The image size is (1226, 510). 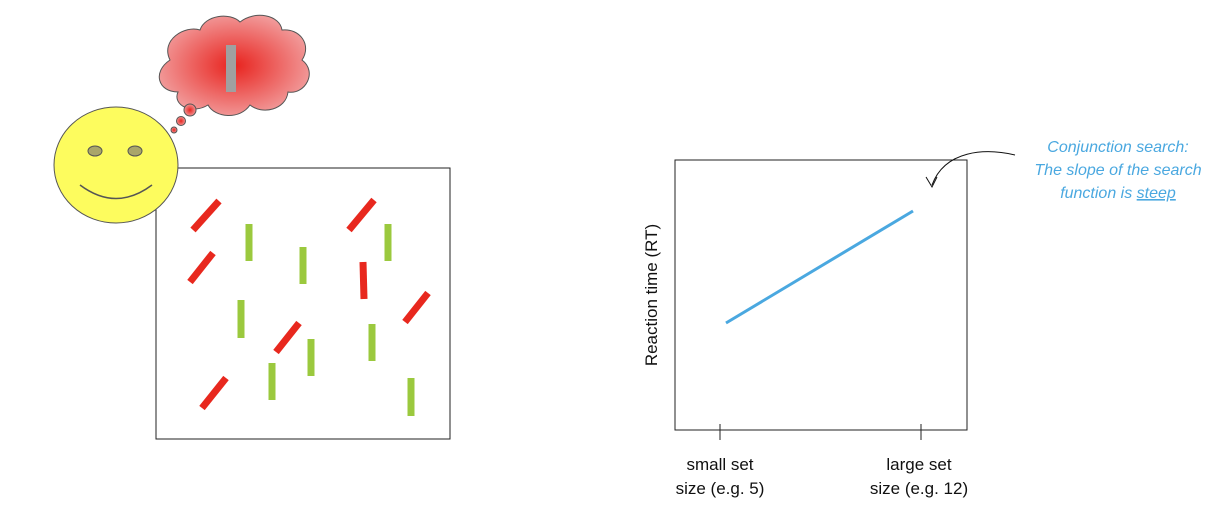 What do you see at coordinates (231, 68) in the screenshot?
I see `target-bar` at bounding box center [231, 68].